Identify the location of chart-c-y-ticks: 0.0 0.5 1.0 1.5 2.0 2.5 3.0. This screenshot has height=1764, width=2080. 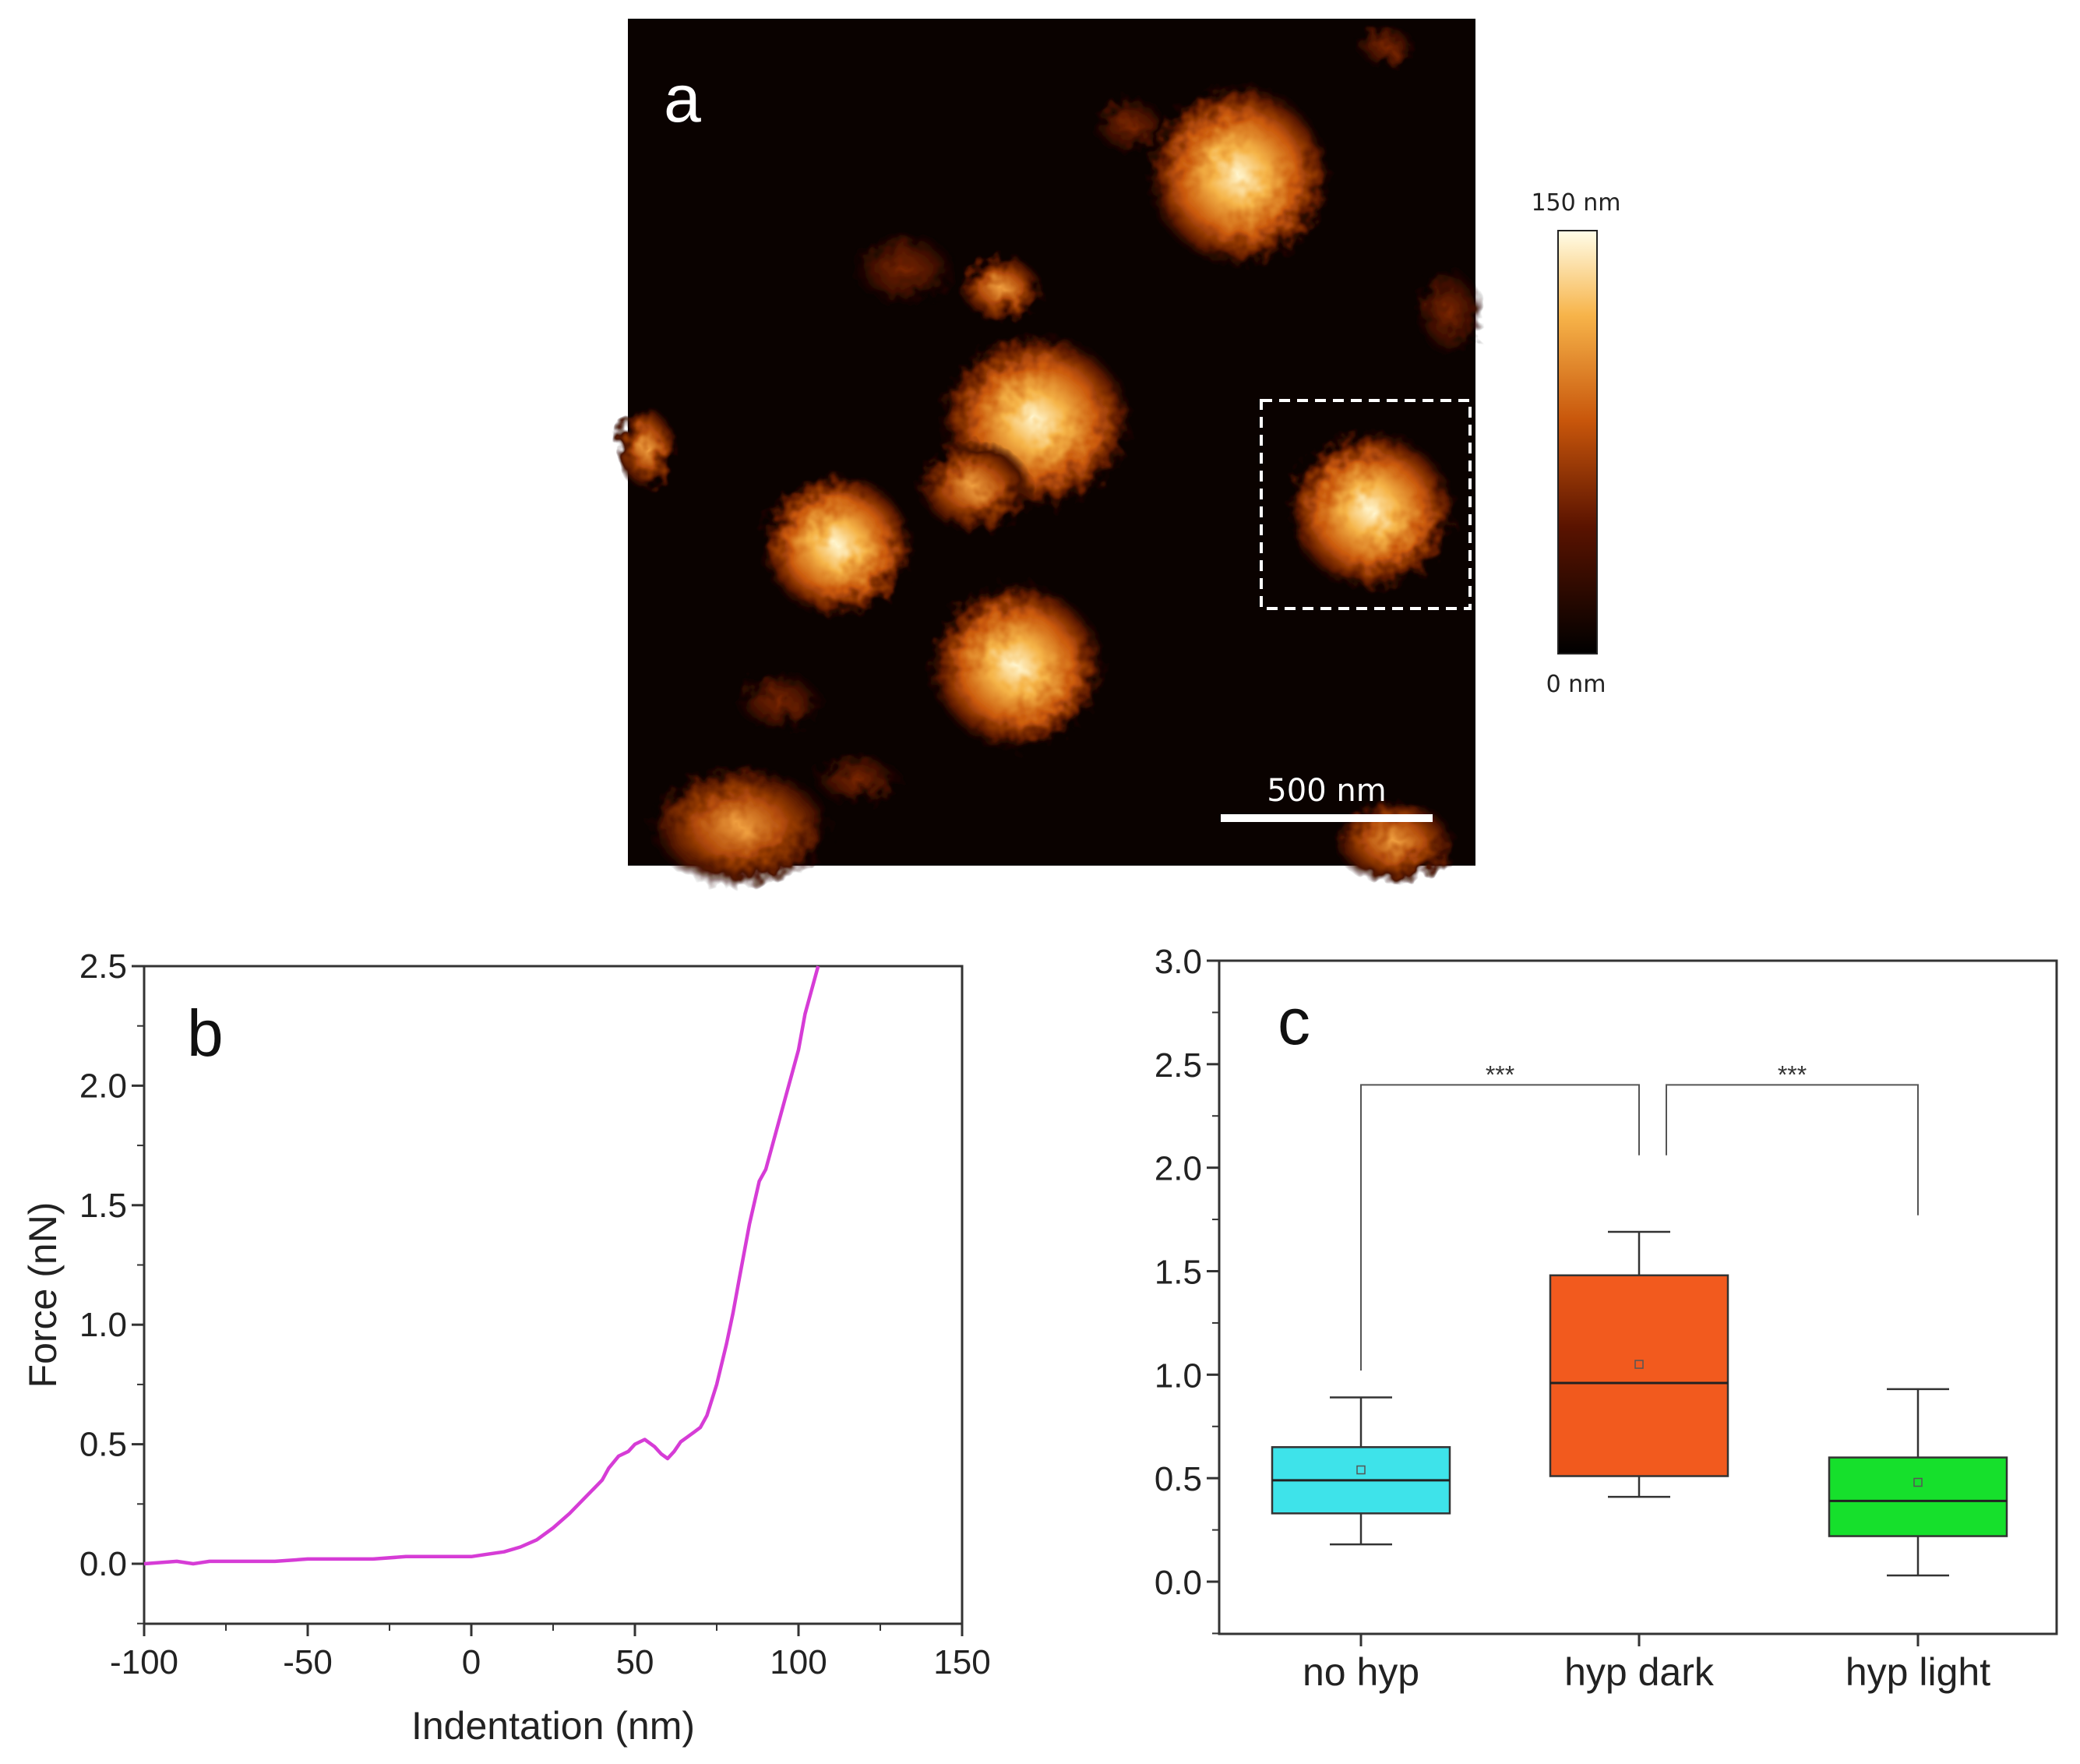
(1187, 1289).